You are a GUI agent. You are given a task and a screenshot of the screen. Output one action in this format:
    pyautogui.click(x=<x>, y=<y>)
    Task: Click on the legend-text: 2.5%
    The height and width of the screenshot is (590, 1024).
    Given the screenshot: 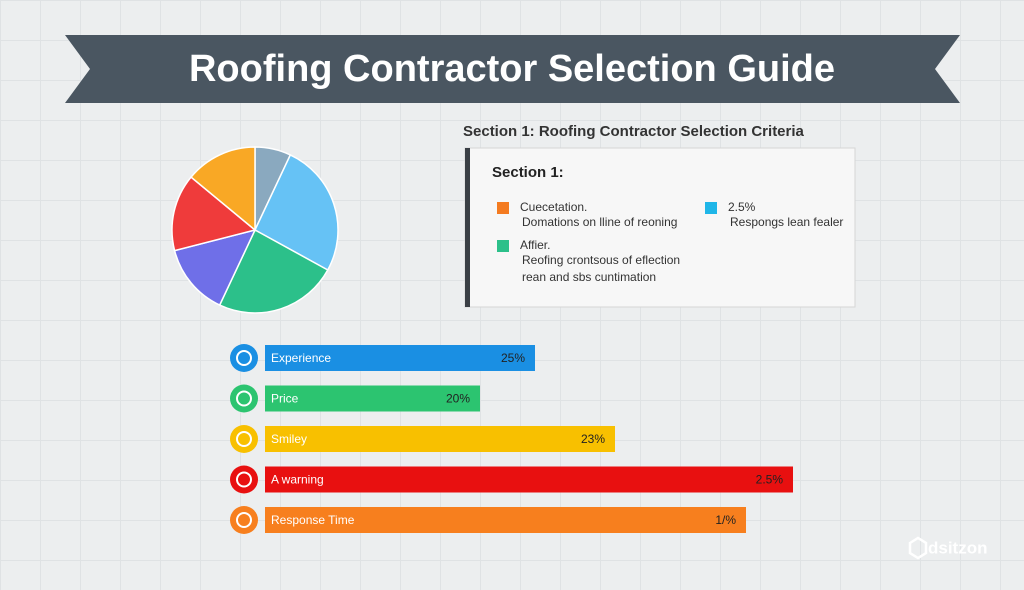 What is the action you would take?
    pyautogui.click(x=742, y=207)
    